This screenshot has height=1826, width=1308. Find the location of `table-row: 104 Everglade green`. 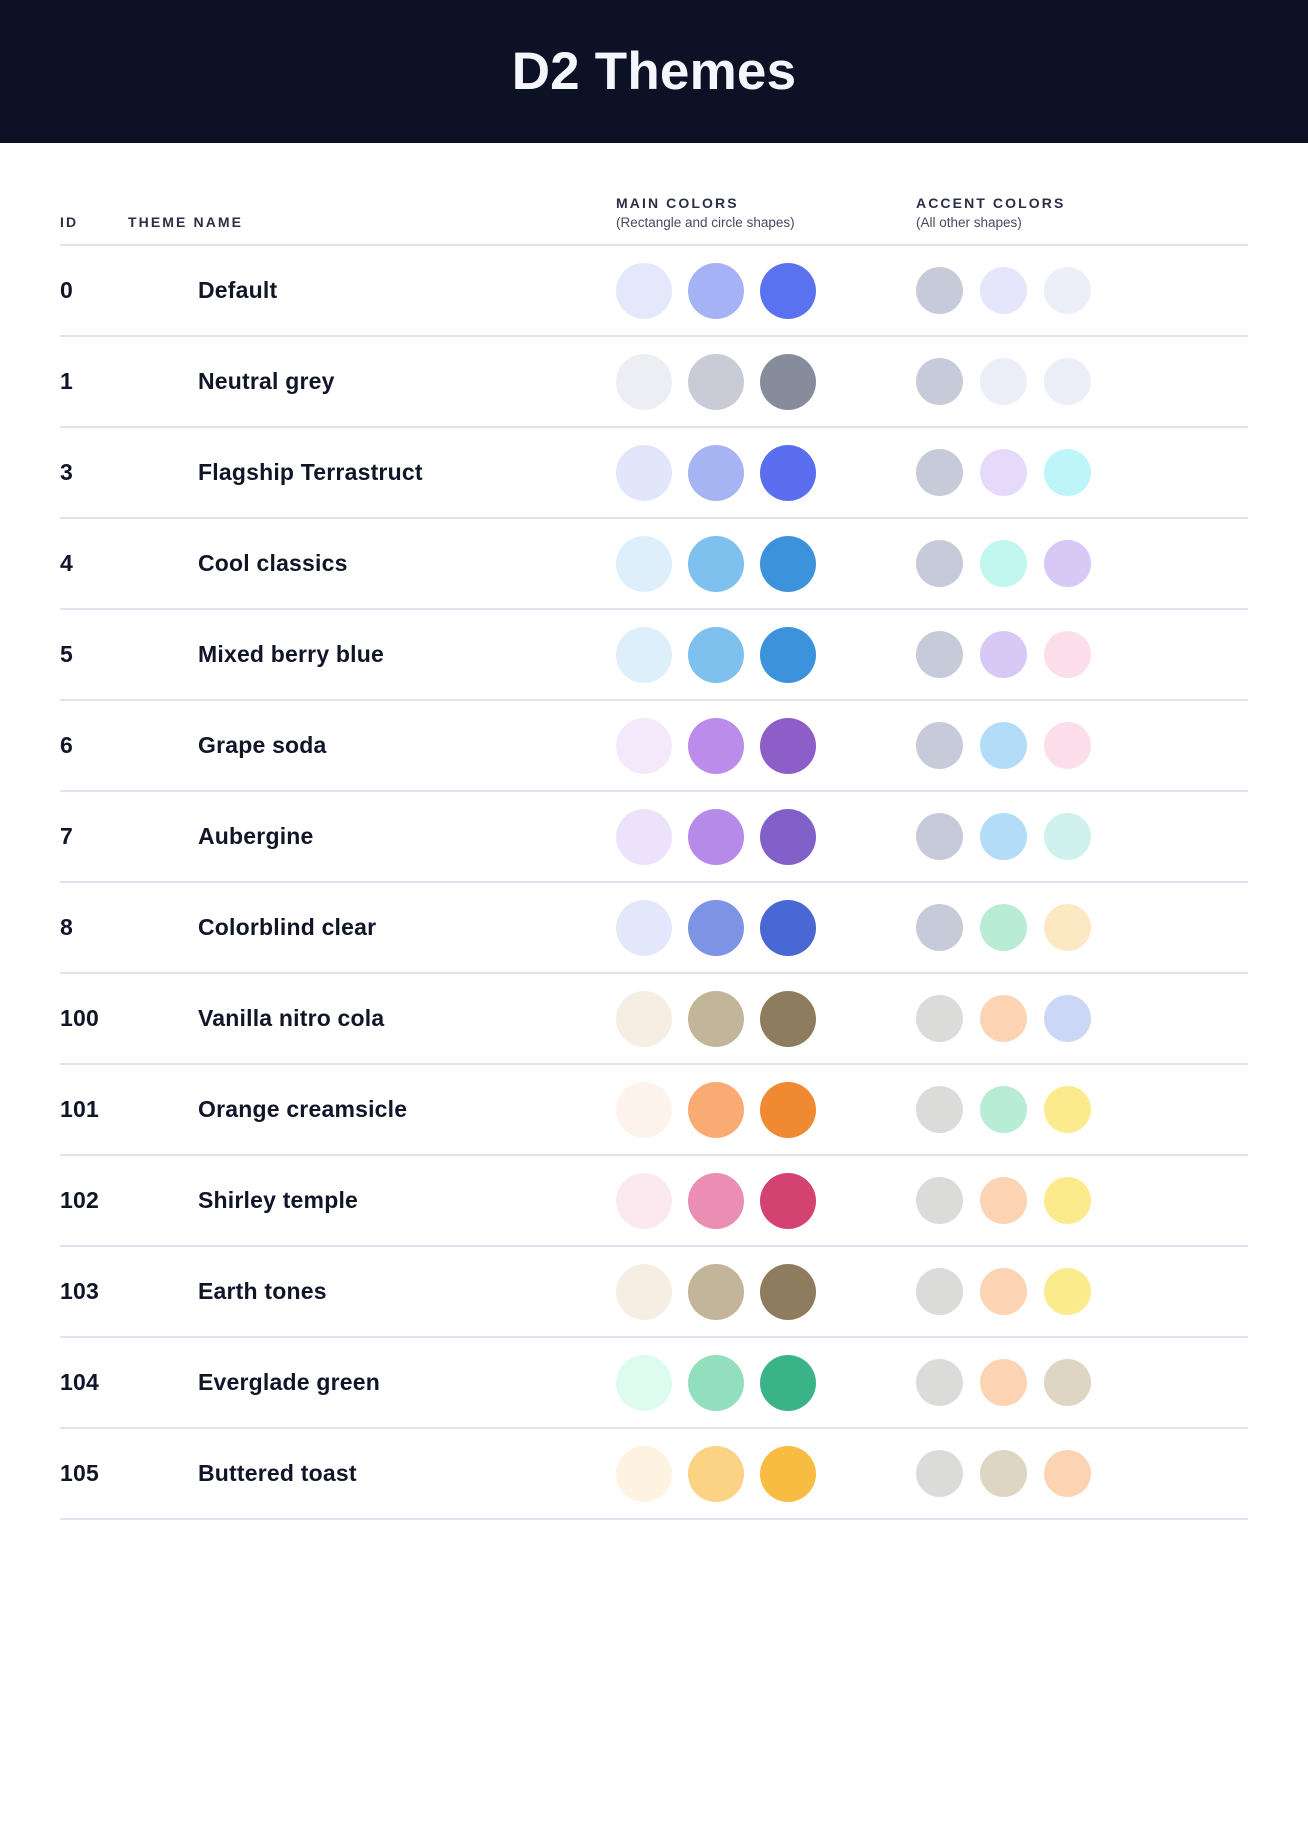

table-row: 104 Everglade green is located at coordinates (654, 1383).